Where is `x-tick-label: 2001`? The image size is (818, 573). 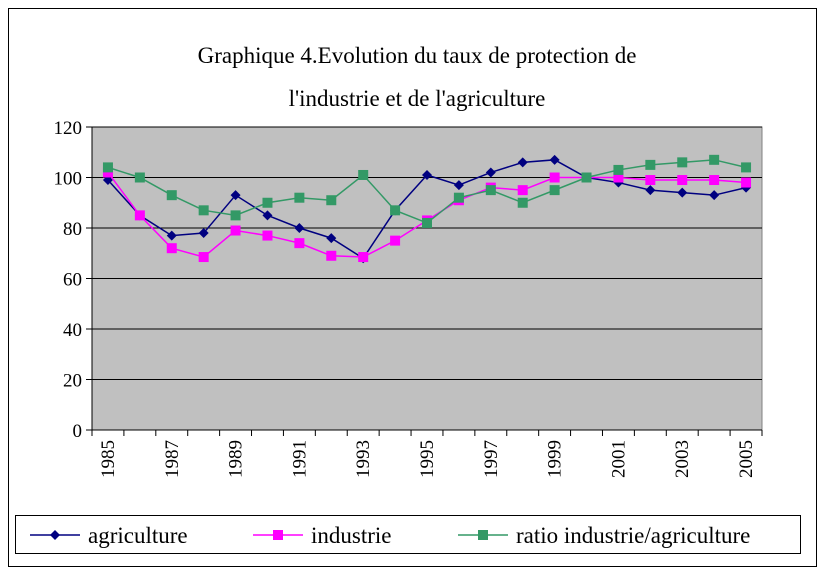
x-tick-label: 2001 is located at coordinates (618, 459).